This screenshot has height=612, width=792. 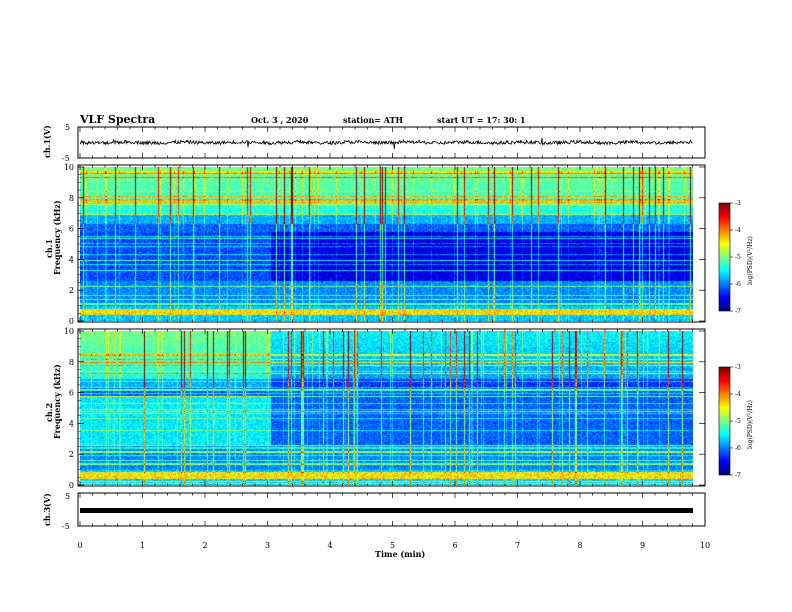 What do you see at coordinates (204, 545) in the screenshot?
I see `time-tick-label: 2` at bounding box center [204, 545].